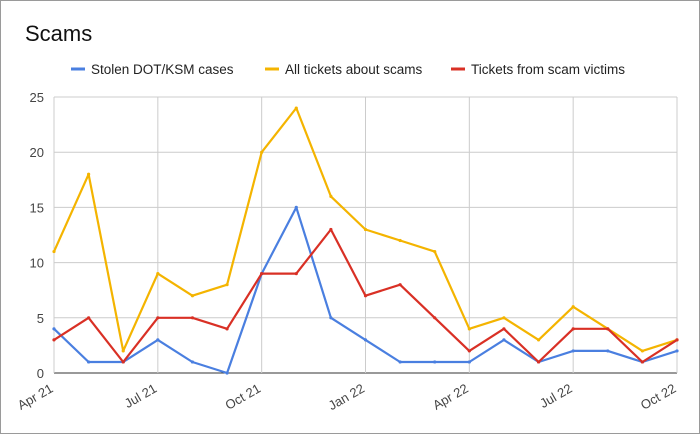 Image resolution: width=700 pixels, height=434 pixels. I want to click on x-tick-label: Apr 21, so click(35, 397).